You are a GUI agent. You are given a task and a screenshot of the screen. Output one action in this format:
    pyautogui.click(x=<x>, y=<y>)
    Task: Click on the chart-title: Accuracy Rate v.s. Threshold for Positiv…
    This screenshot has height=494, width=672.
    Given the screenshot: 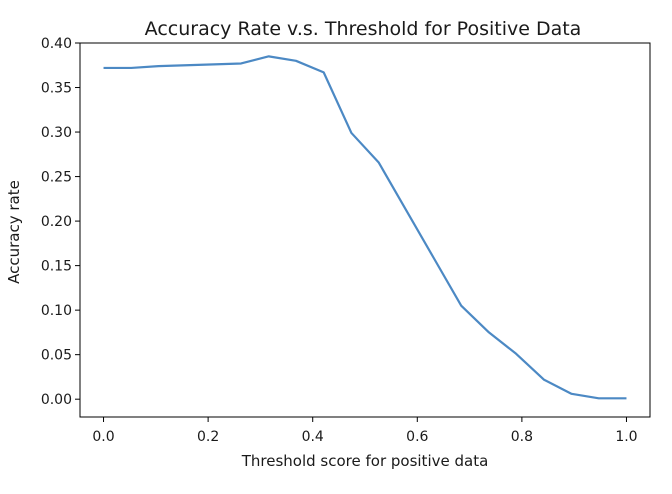 What is the action you would take?
    pyautogui.click(x=363, y=29)
    